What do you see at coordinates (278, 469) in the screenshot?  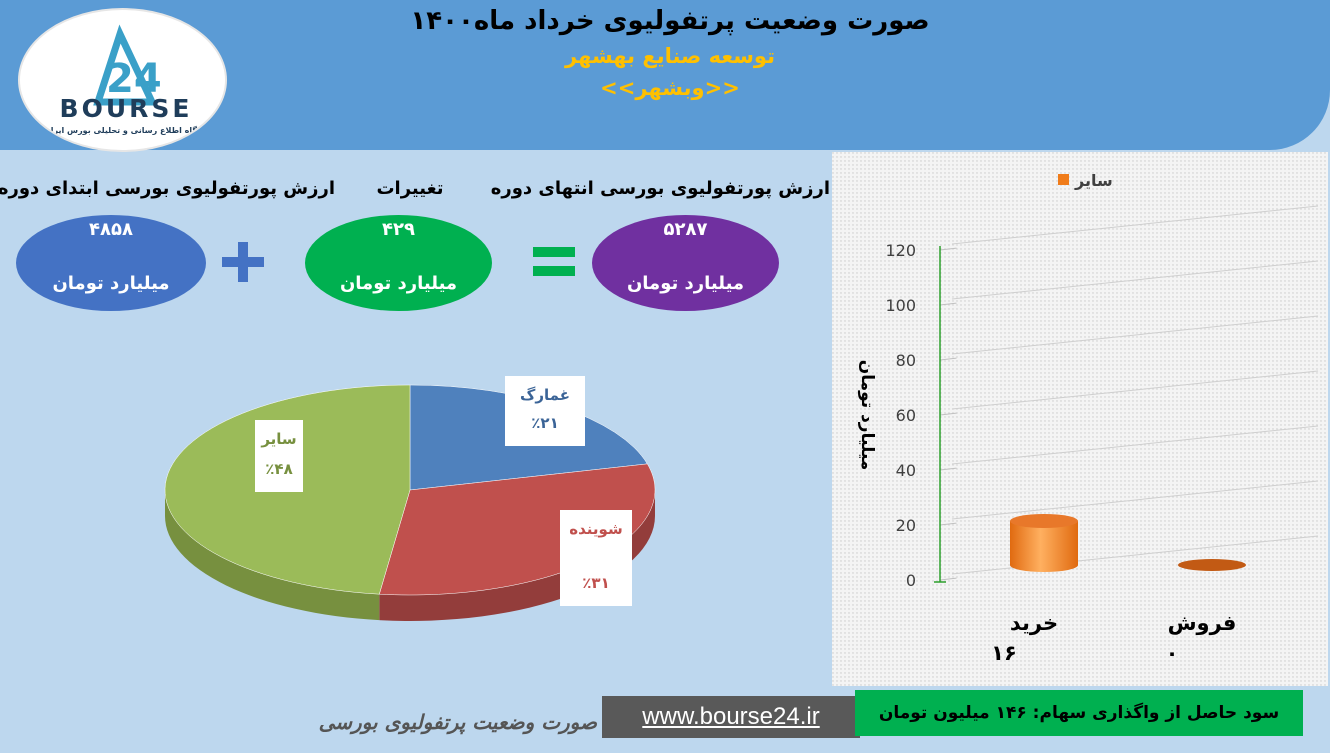 I see `pie-label-value-2: ٪۴۸` at bounding box center [278, 469].